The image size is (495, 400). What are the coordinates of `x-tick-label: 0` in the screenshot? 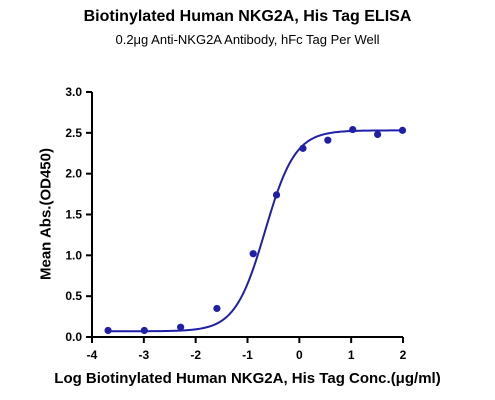 It's located at (299, 355).